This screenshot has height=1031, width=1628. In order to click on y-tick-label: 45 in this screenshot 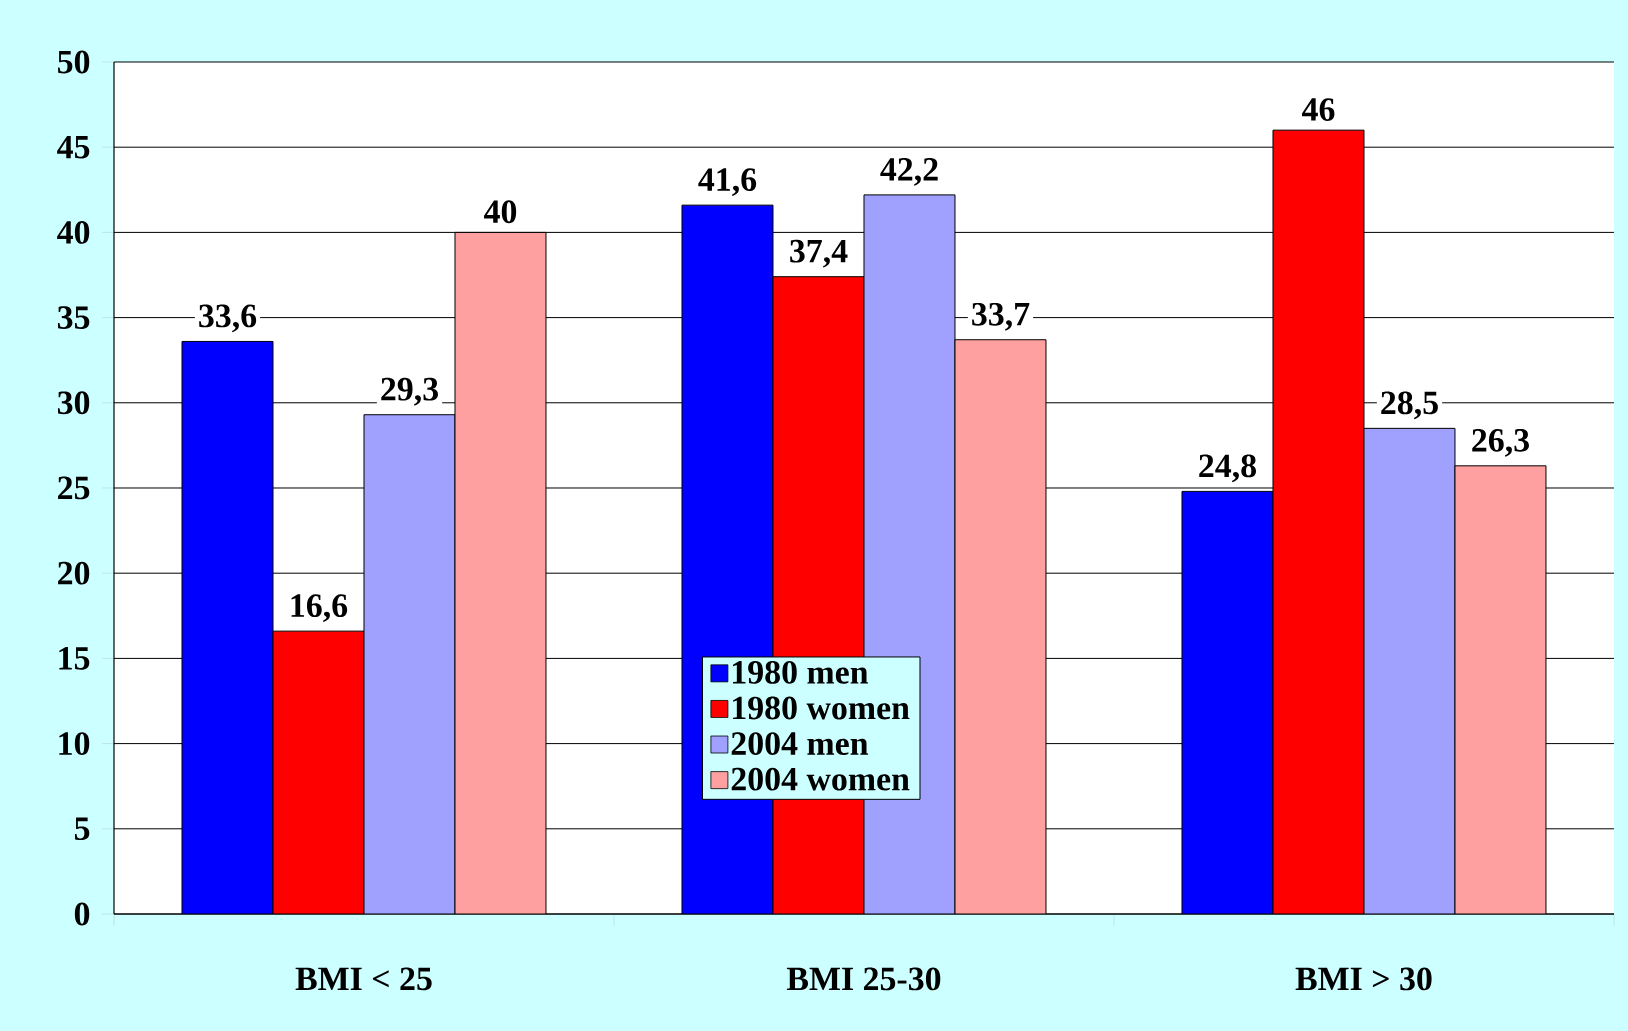, I will do `click(73, 147)`.